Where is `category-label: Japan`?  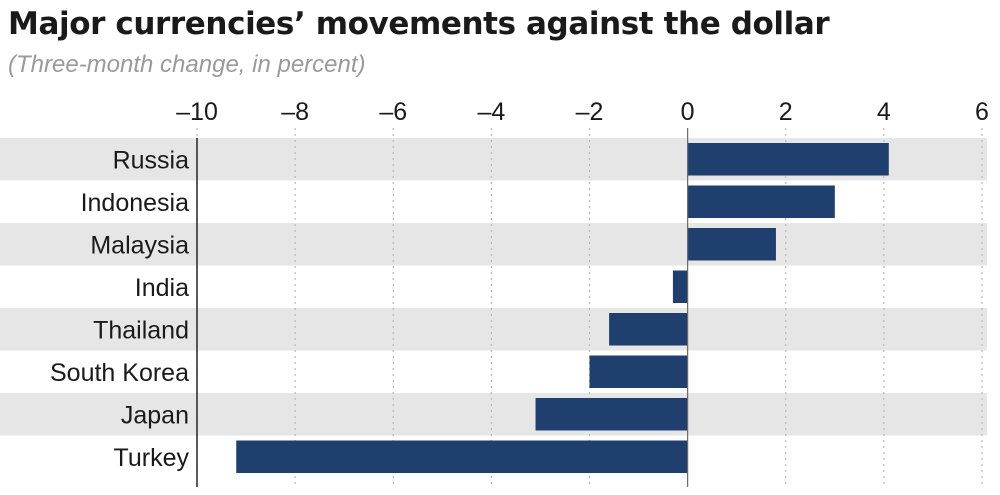
category-label: Japan is located at coordinates (155, 415).